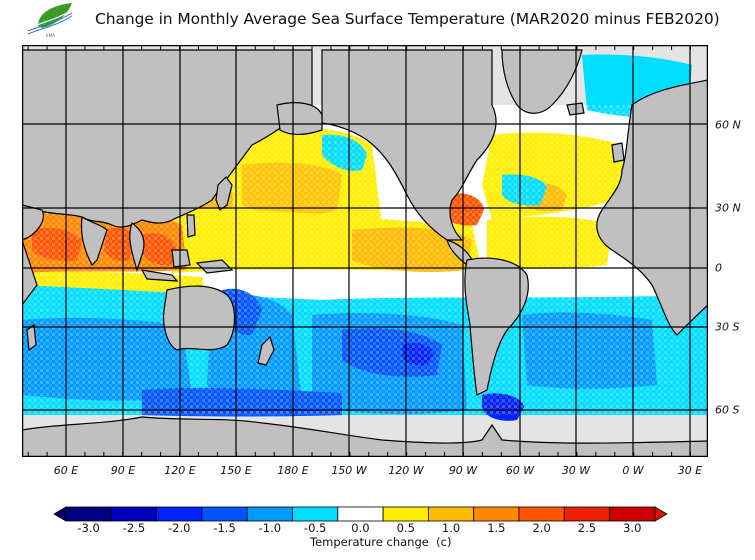 This screenshot has height=560, width=755. What do you see at coordinates (270, 528) in the screenshot?
I see `colorbar-tick-label: -1.0` at bounding box center [270, 528].